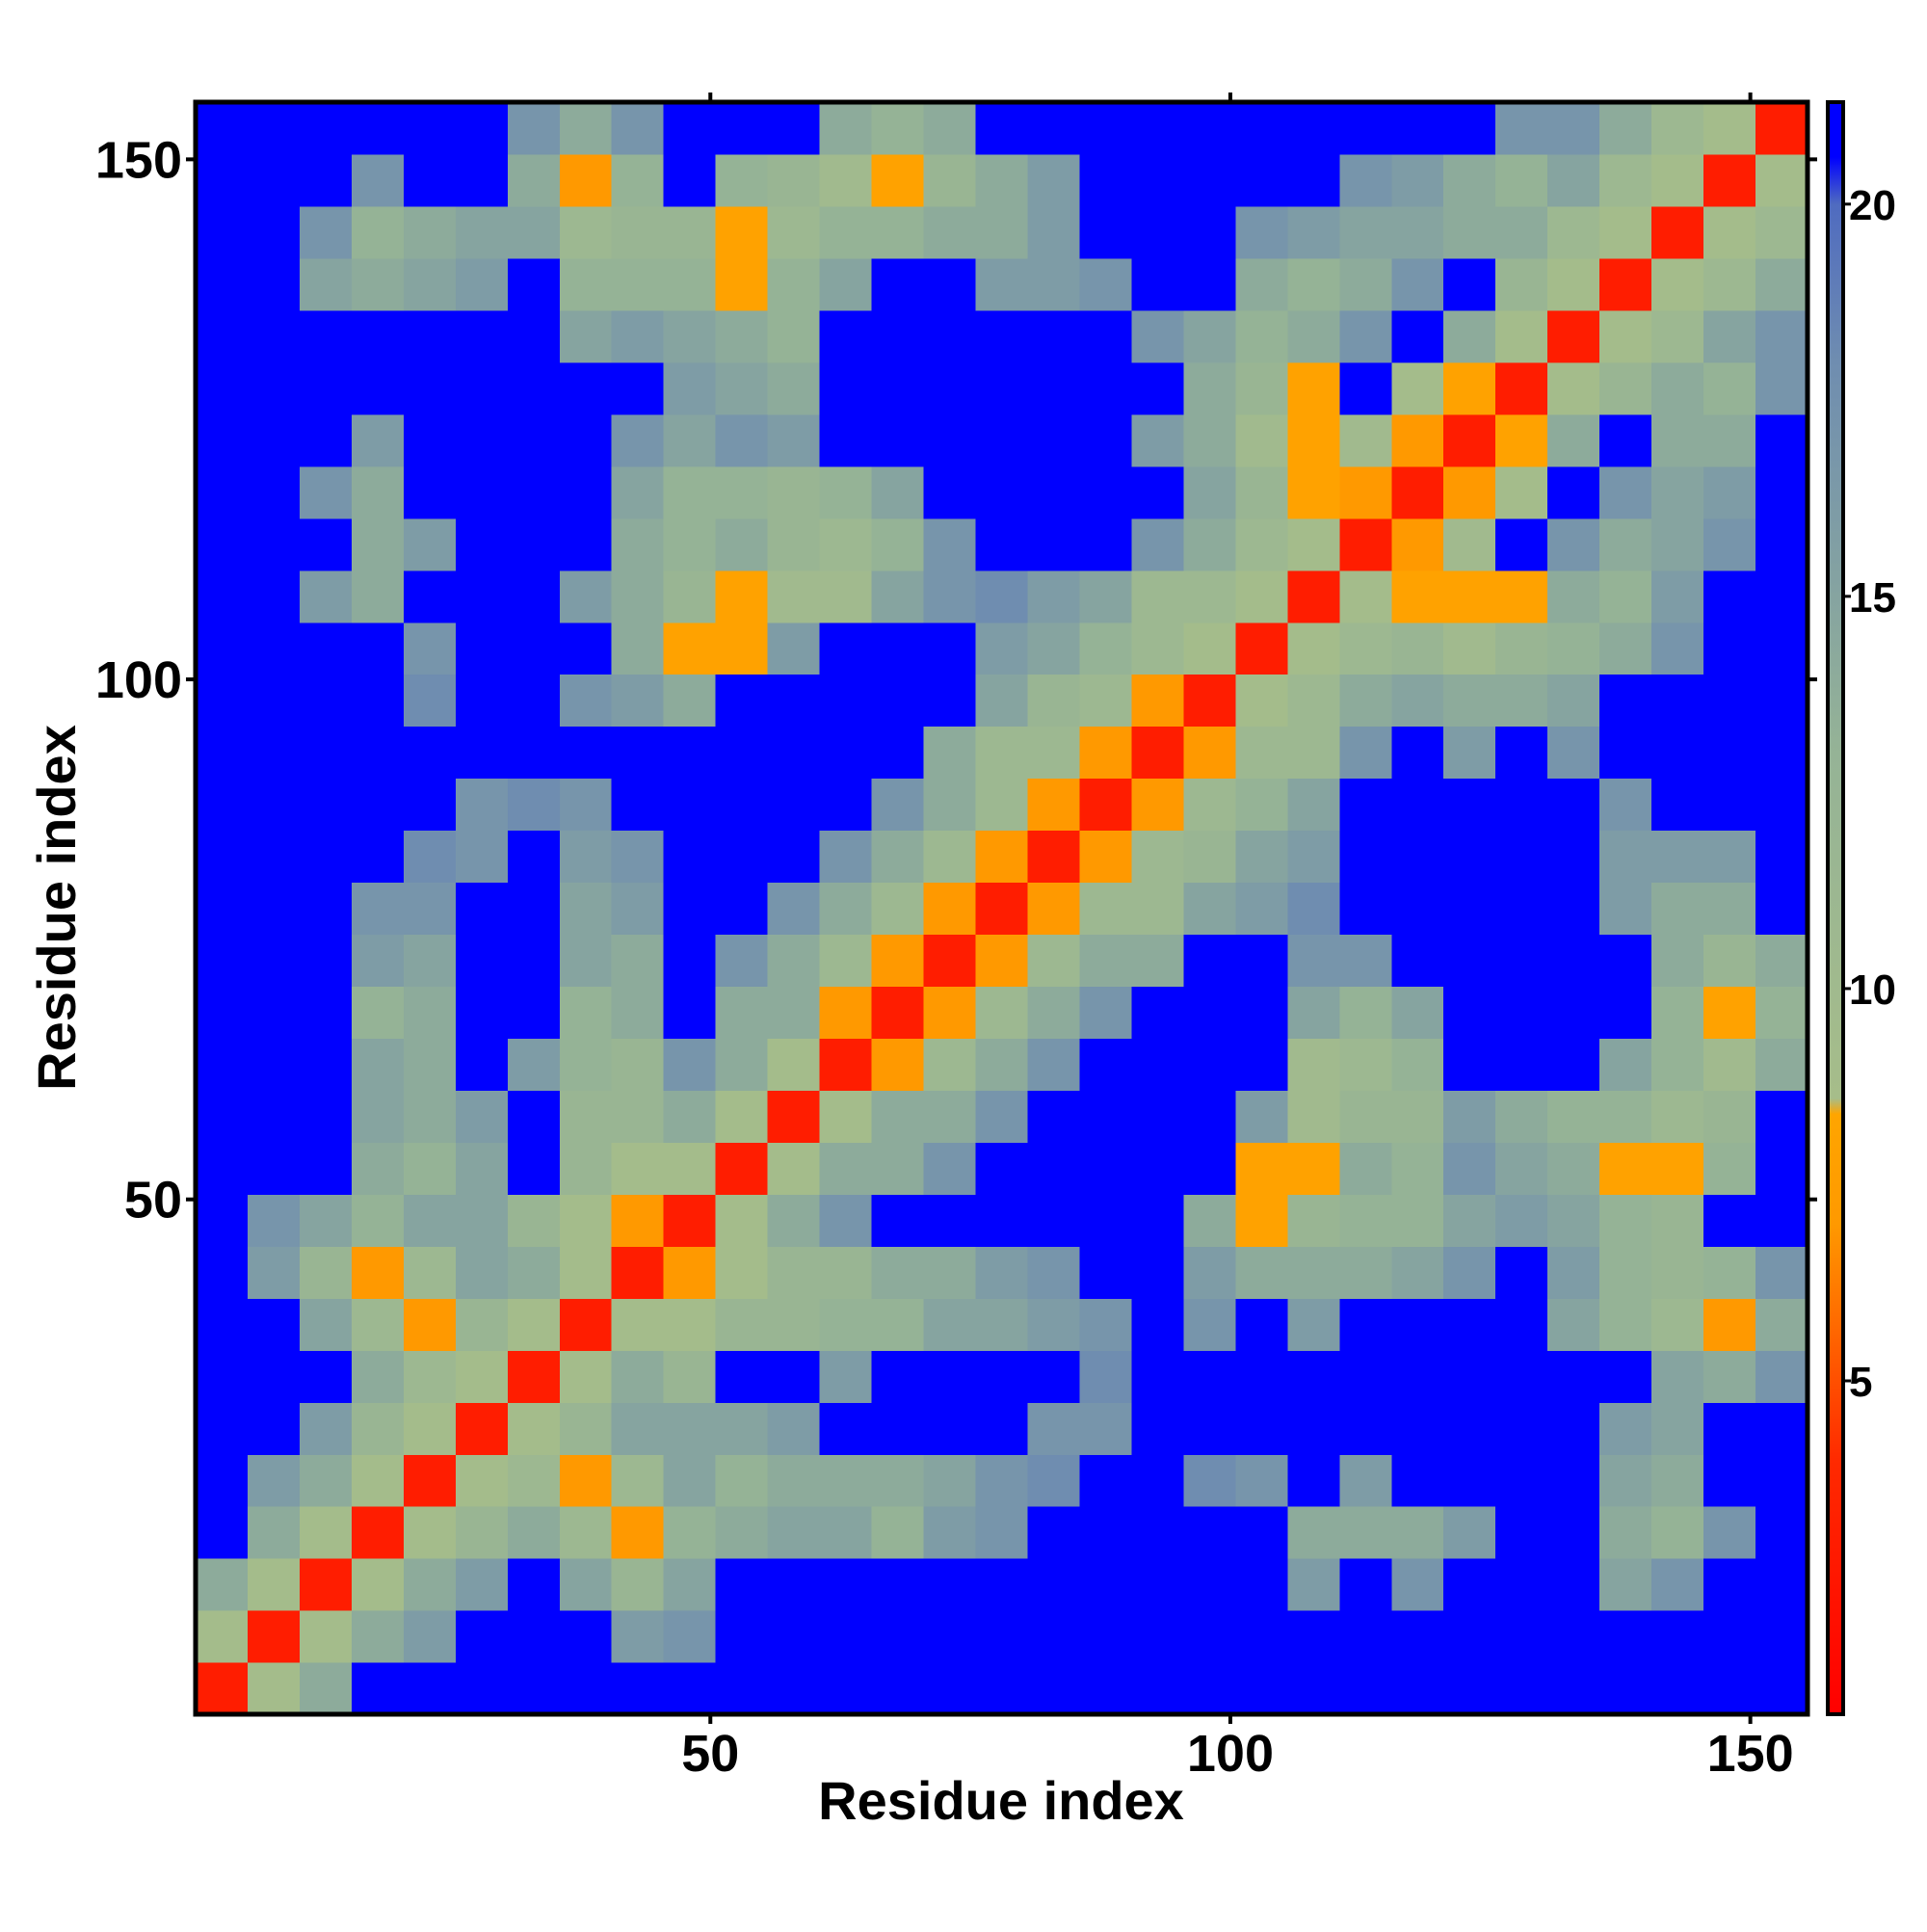 This screenshot has width=1927, height=1932. Describe the element at coordinates (1861, 1382) in the screenshot. I see `colorbar-tick-label: 5` at that location.